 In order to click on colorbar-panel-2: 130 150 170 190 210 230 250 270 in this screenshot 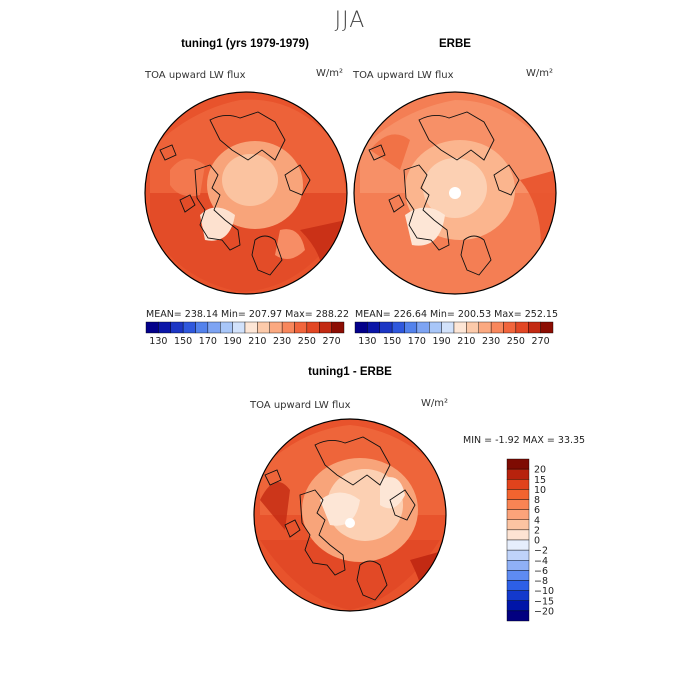, I will do `click(454, 334)`.